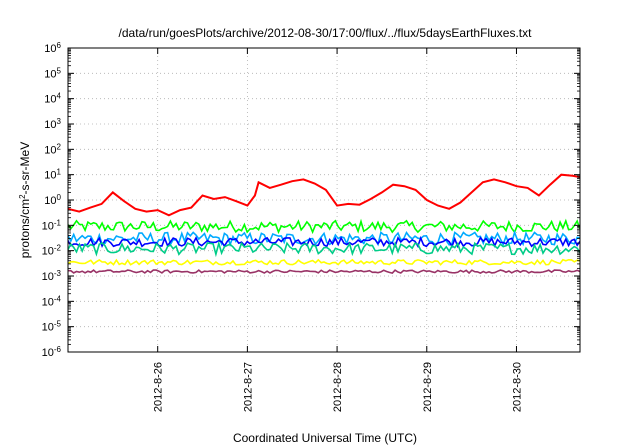  Describe the element at coordinates (52, 124) in the screenshot. I see `y-tick-label: 10³` at that location.